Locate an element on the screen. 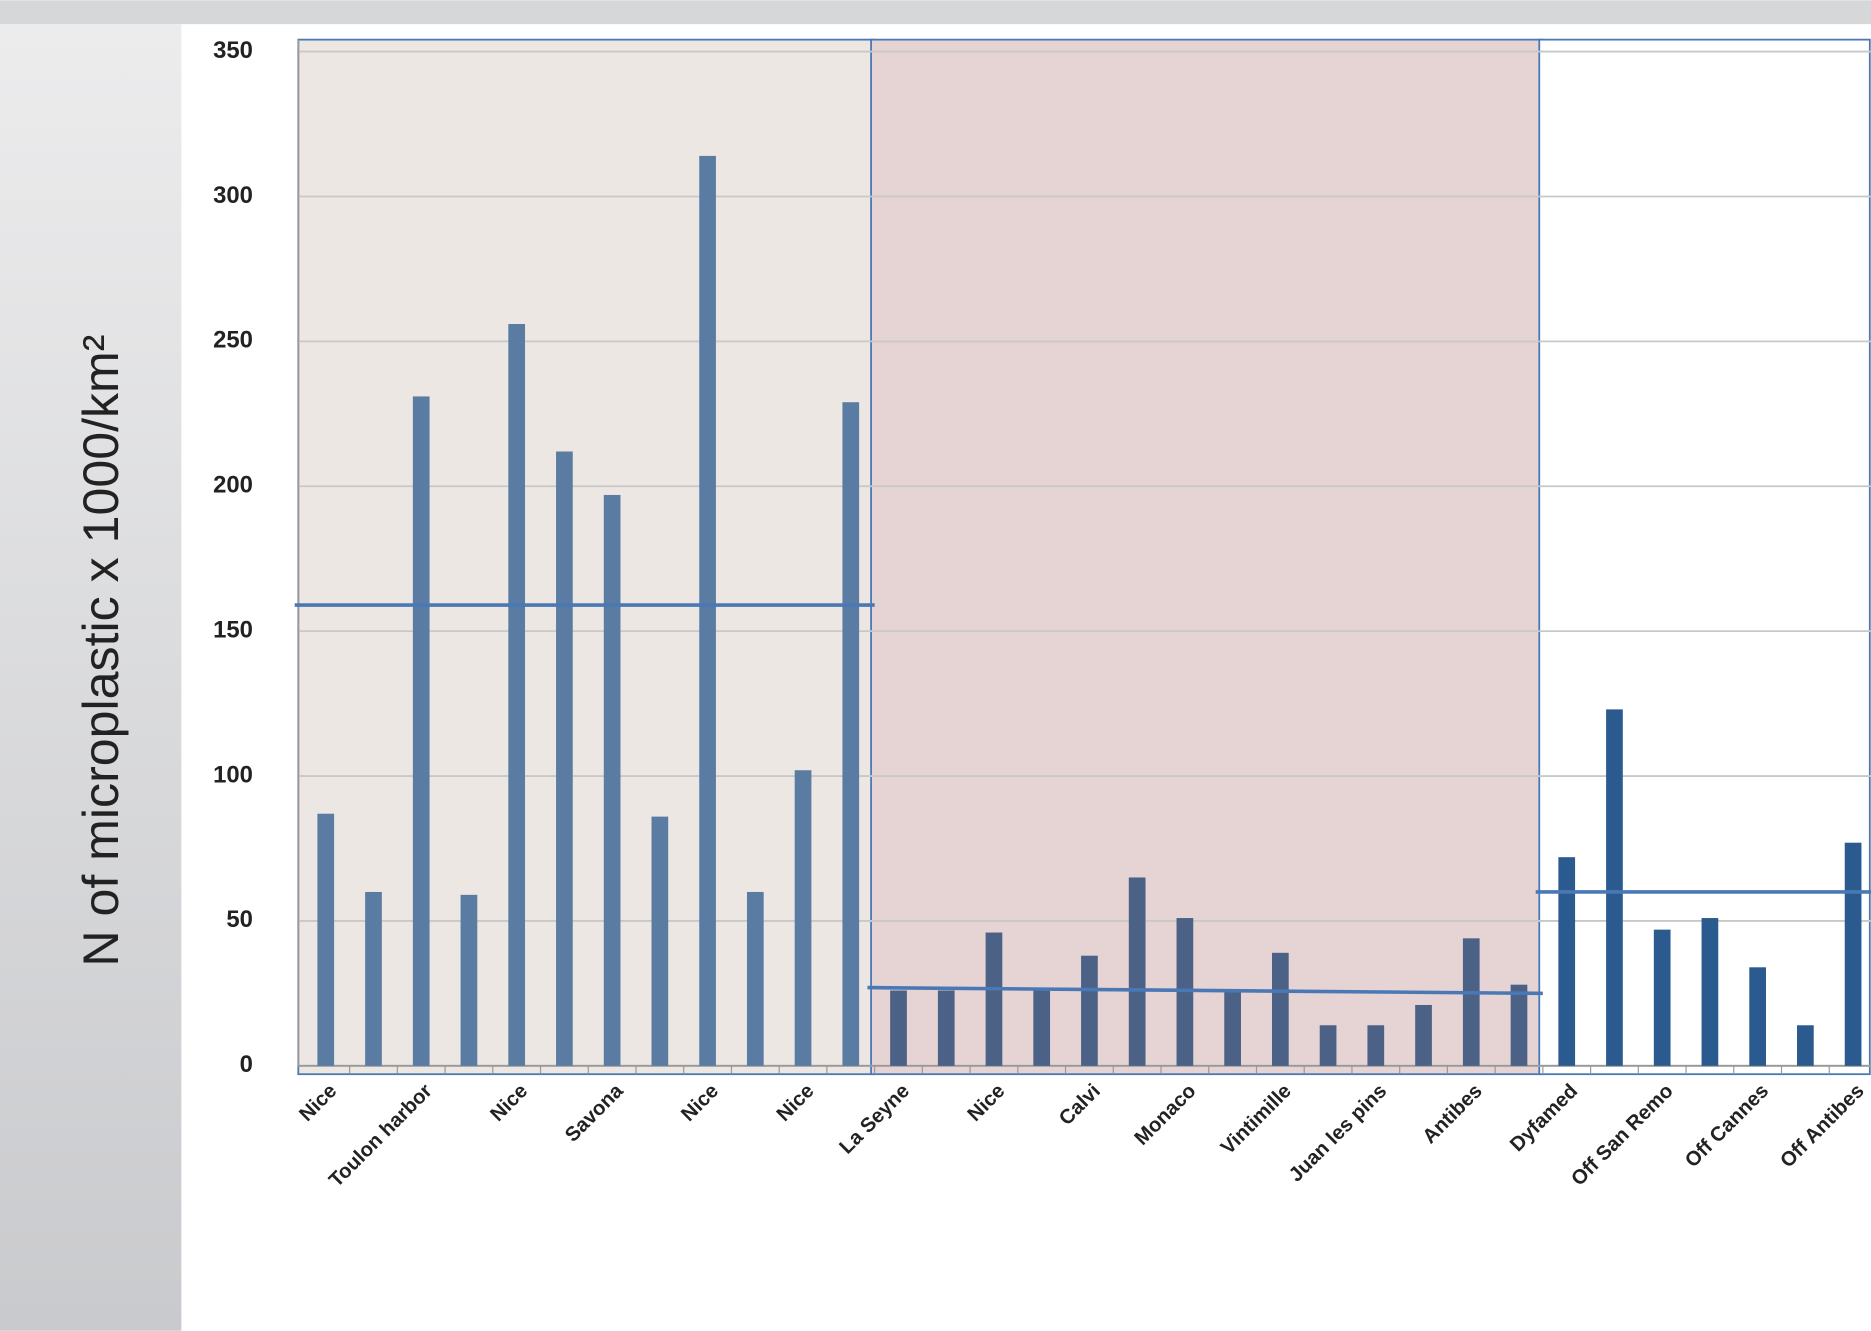 Image resolution: width=1871 pixels, height=1331 pixels. y-tick-label: 300 is located at coordinates (233, 195).